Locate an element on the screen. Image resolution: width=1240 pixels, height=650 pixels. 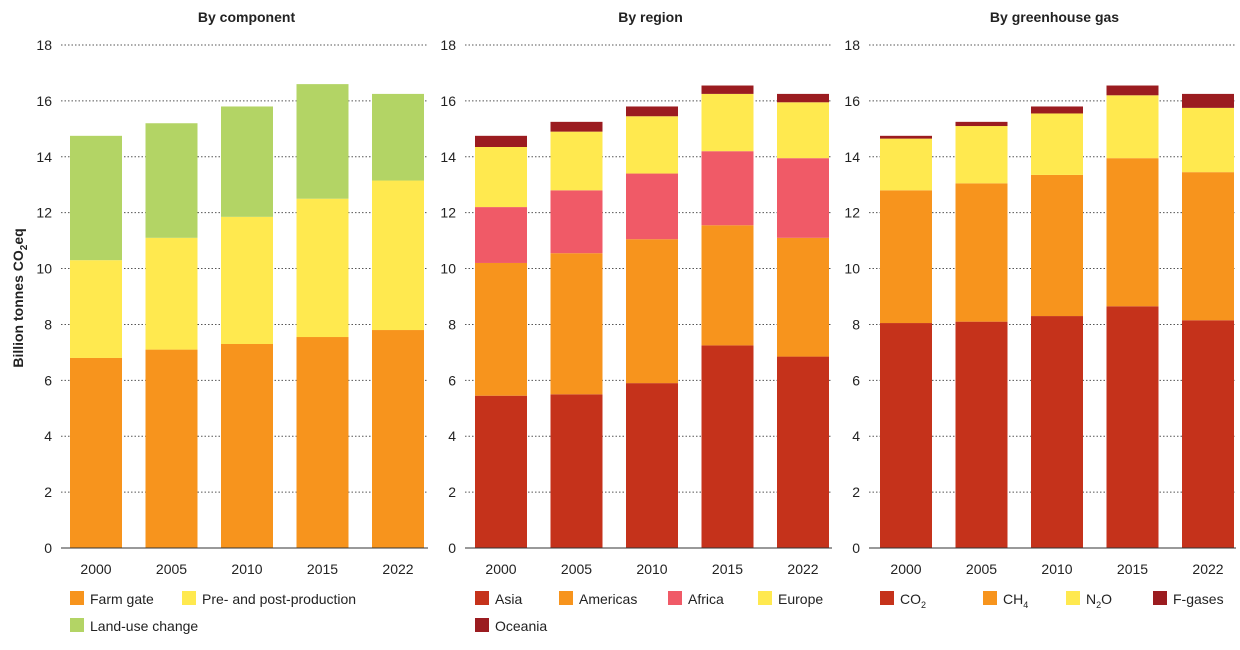
y-tick-label: 4 is located at coordinates (452, 436).